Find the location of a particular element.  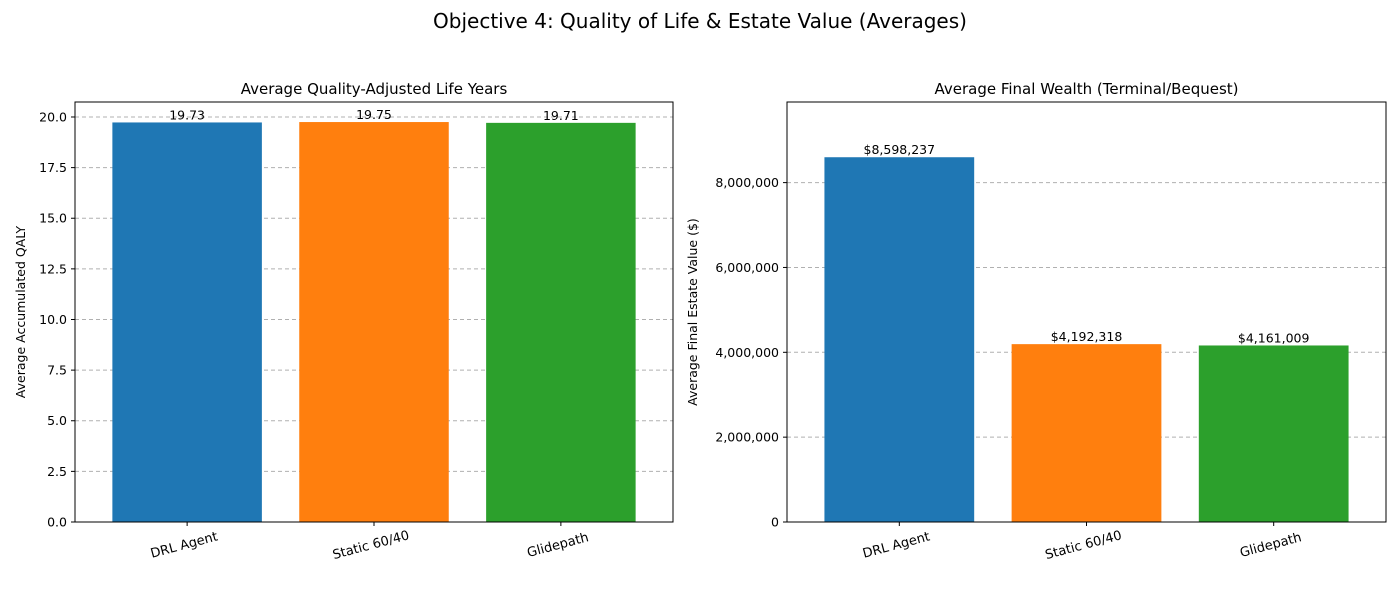

wealth-ytick-label: 4,000,000 is located at coordinates (747, 352).